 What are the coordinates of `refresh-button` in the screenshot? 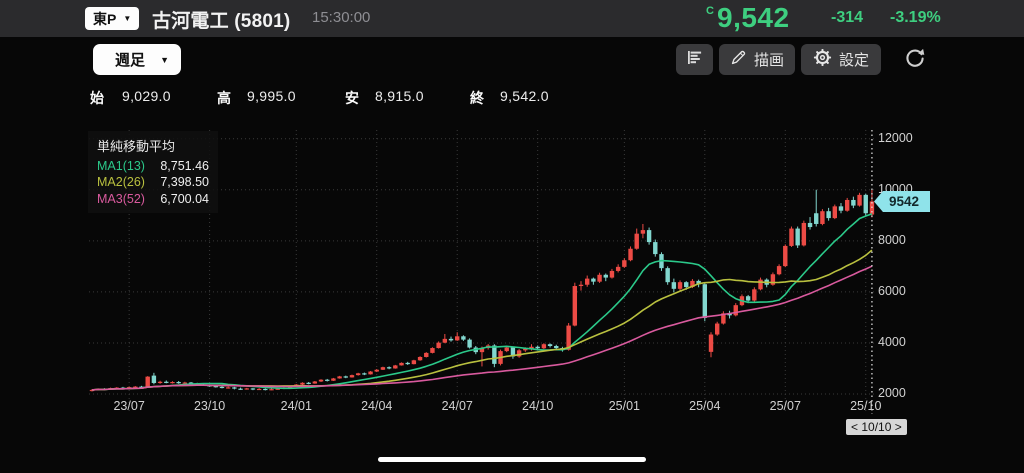 It's located at (915, 59).